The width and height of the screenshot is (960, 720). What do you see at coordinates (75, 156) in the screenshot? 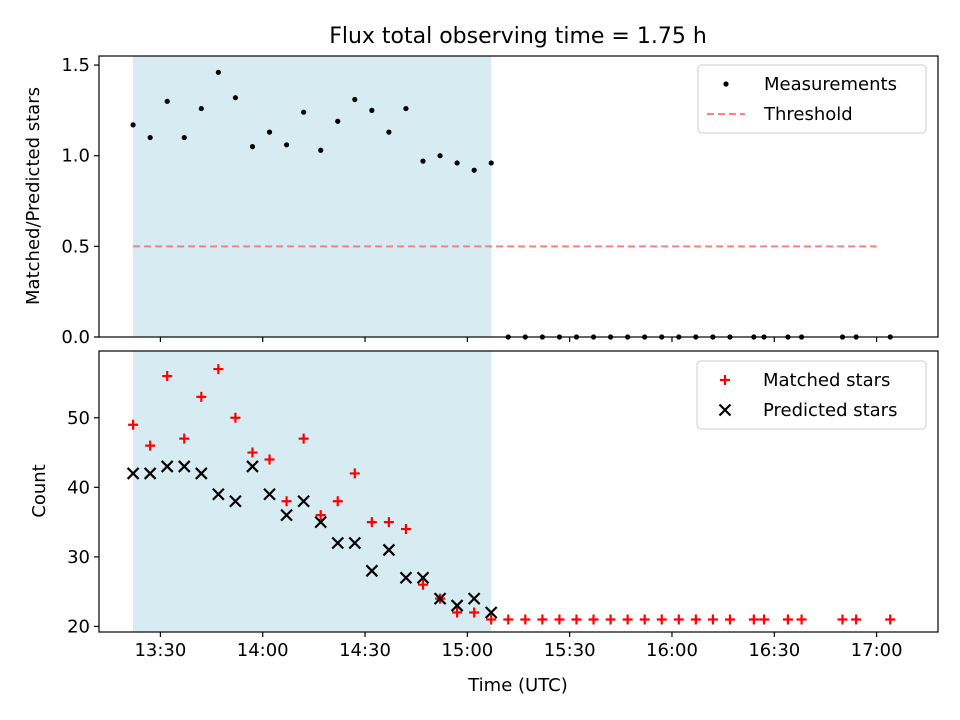
I see `y-tick-label: 1.0` at bounding box center [75, 156].